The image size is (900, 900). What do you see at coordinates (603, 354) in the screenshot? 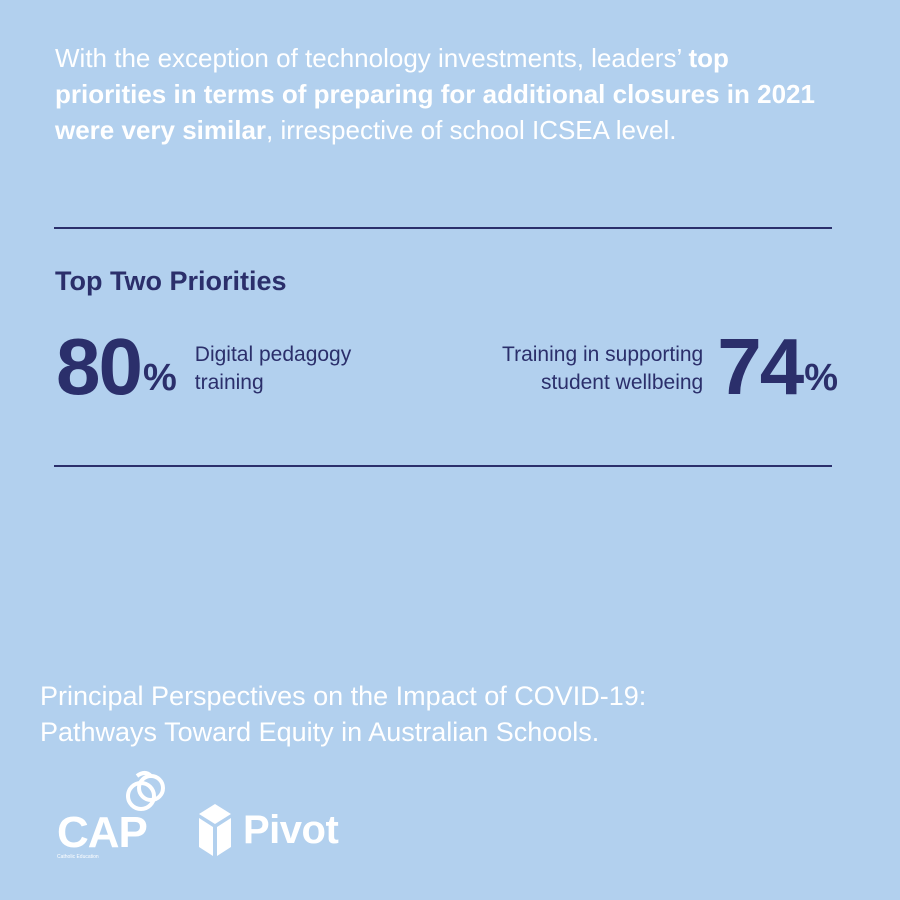
I see `stat-label-line1: Training in supporting` at bounding box center [603, 354].